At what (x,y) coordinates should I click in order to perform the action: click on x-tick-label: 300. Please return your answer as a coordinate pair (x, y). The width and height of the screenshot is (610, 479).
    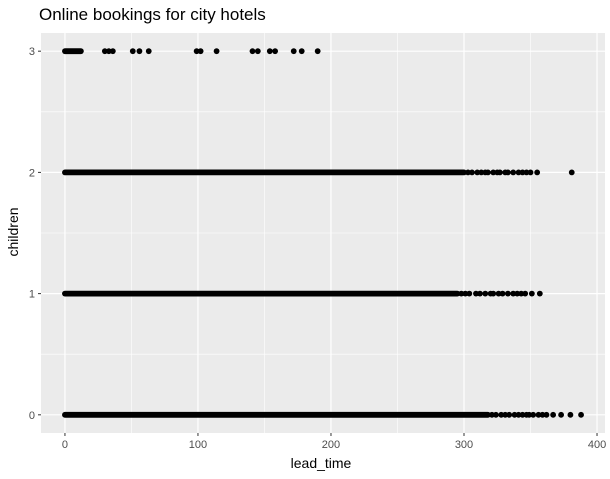
    Looking at the image, I should click on (464, 445).